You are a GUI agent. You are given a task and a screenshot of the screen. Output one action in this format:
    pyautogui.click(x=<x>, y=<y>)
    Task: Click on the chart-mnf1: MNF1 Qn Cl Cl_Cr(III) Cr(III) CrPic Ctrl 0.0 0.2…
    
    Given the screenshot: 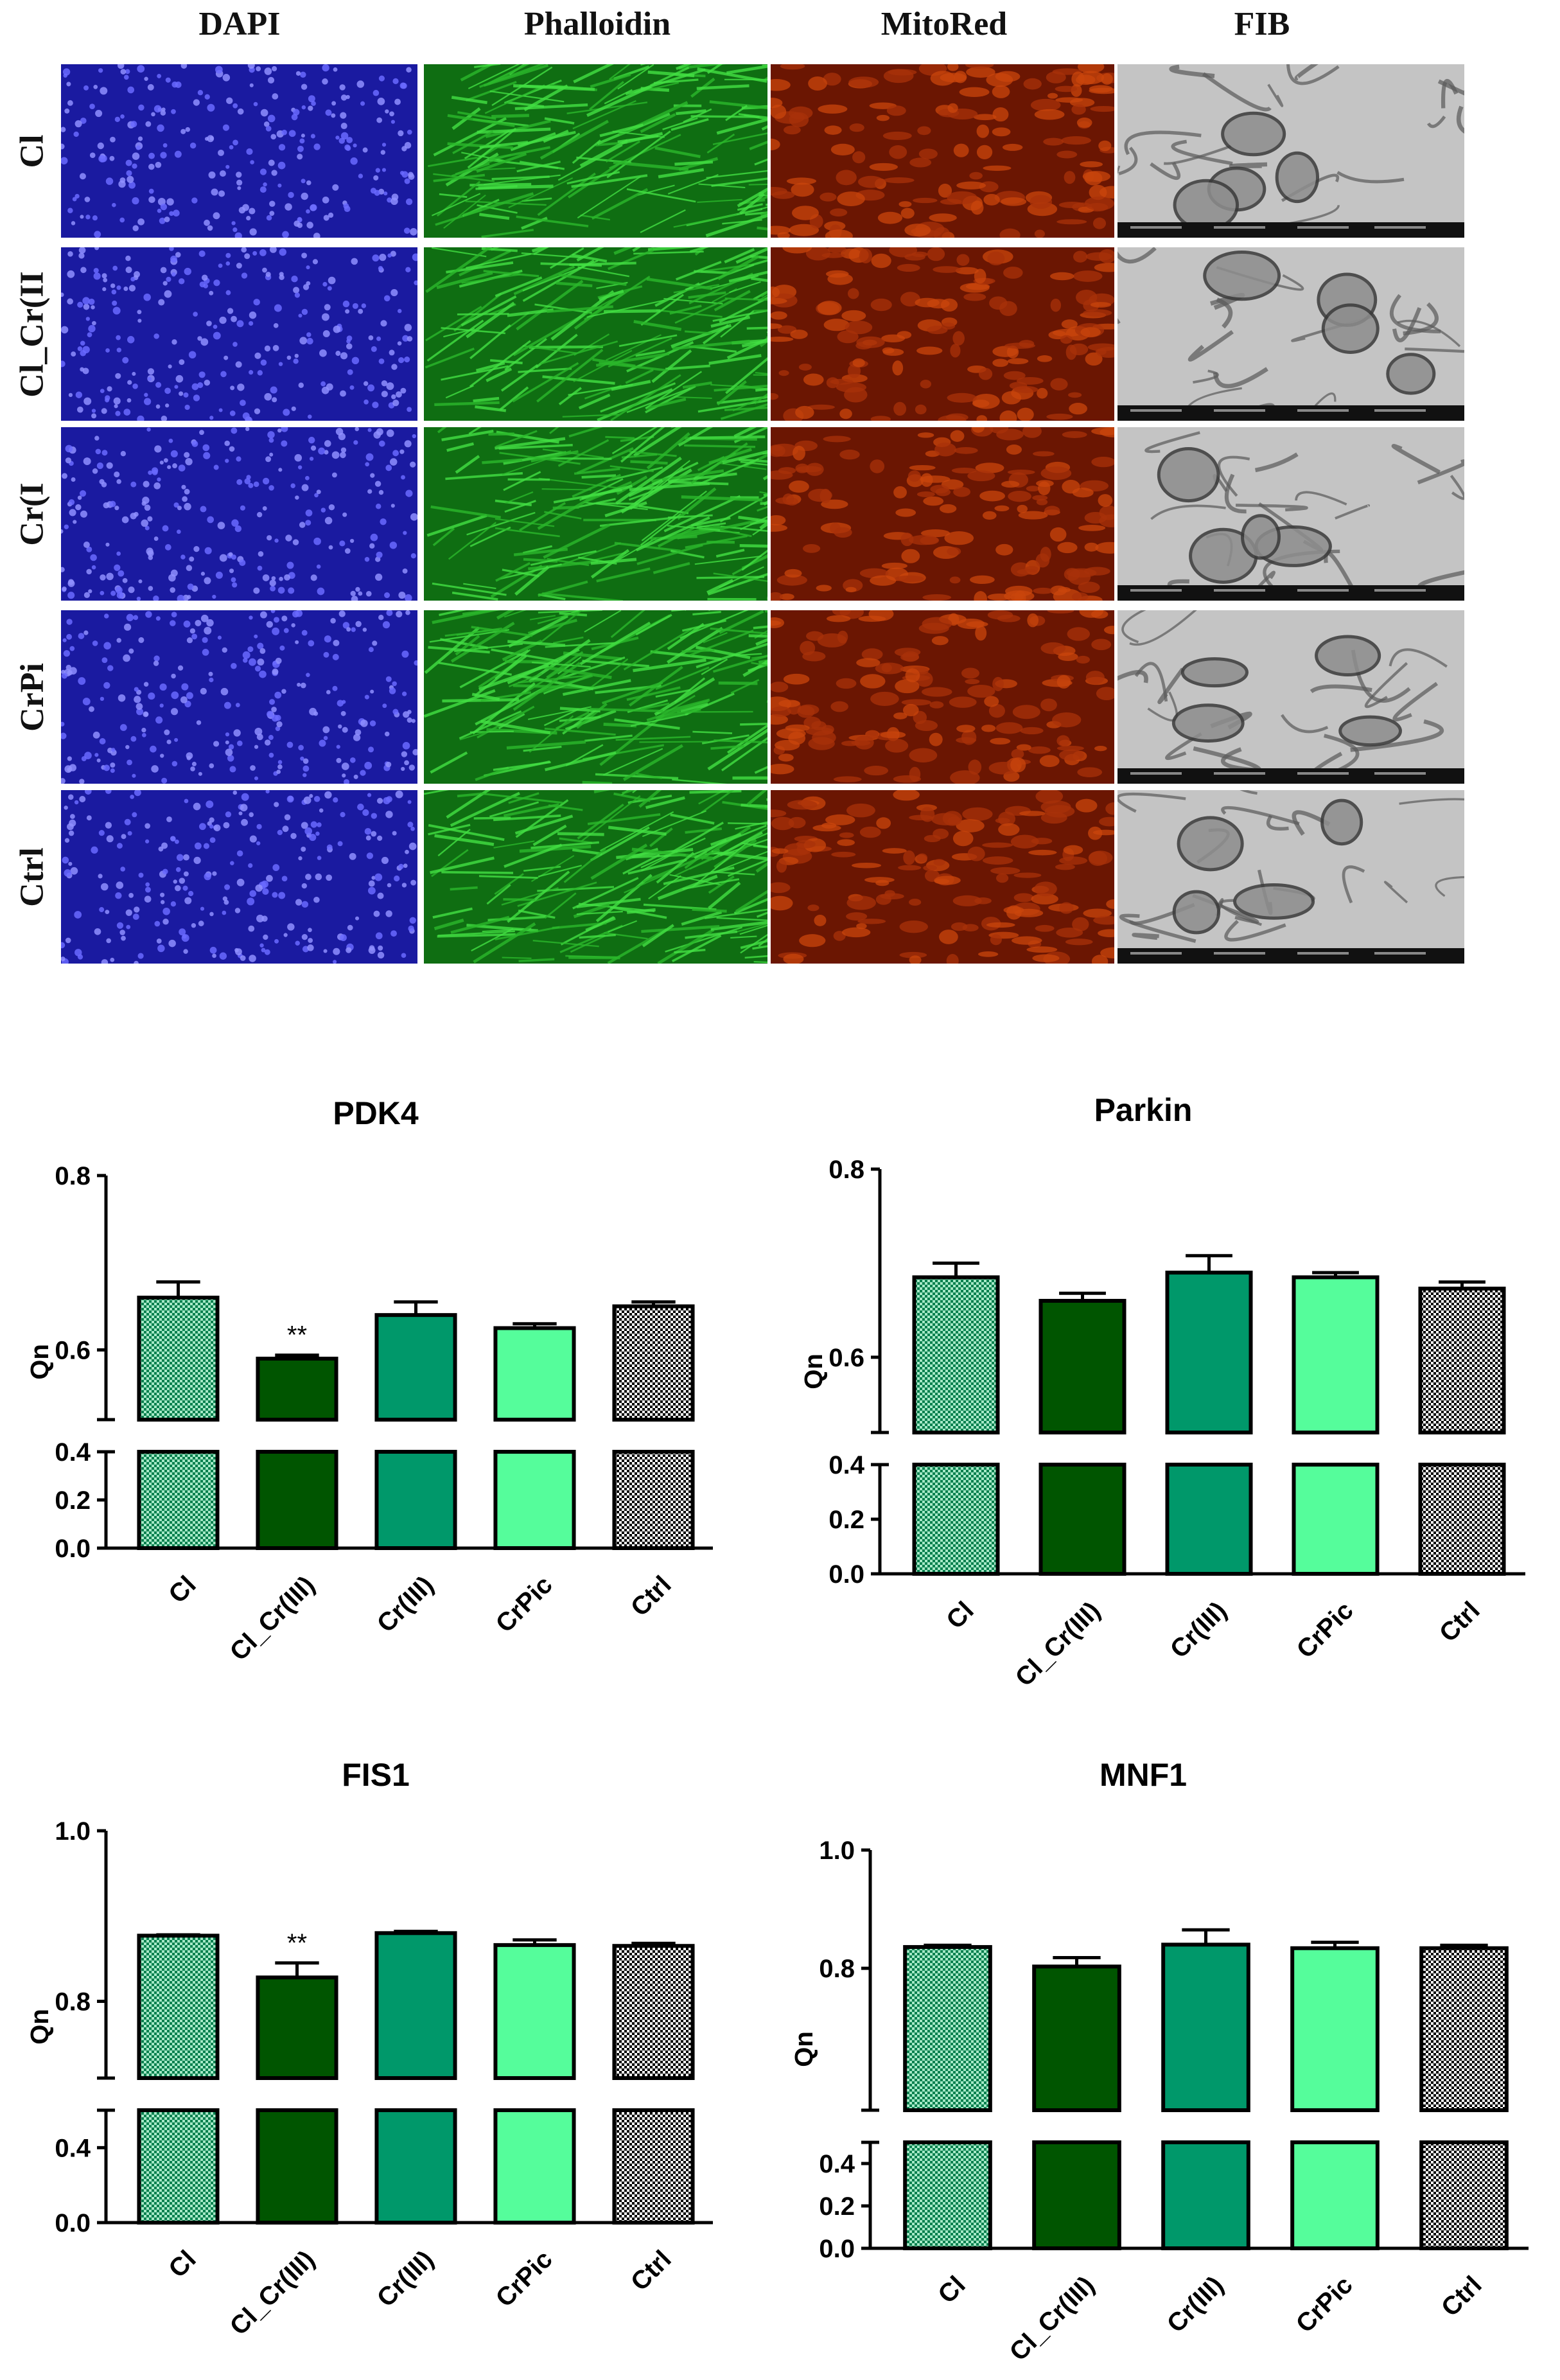 What is the action you would take?
    pyautogui.click(x=1165, y=2055)
    